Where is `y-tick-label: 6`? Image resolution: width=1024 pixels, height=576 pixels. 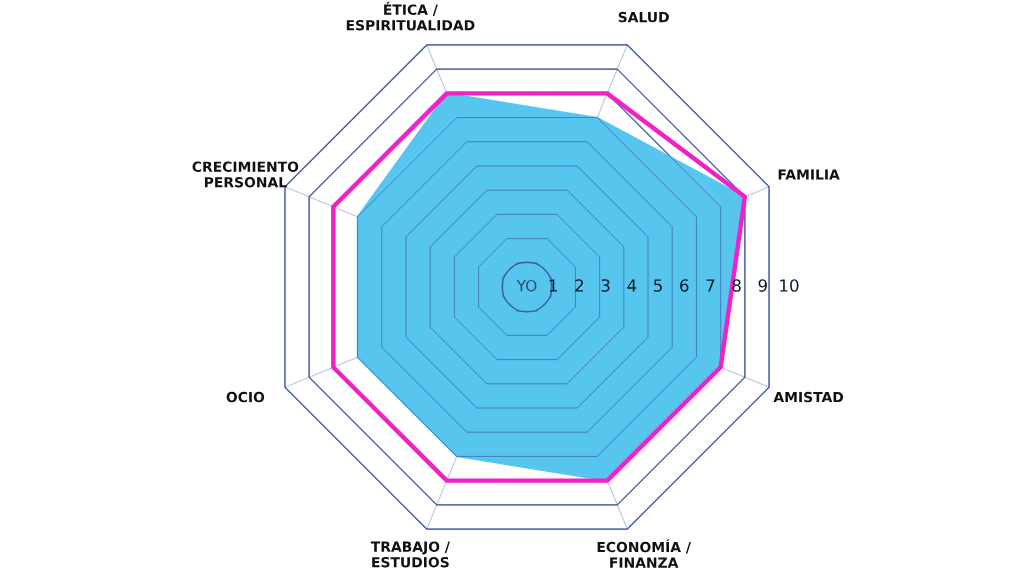 y-tick-label: 6 is located at coordinates (684, 285).